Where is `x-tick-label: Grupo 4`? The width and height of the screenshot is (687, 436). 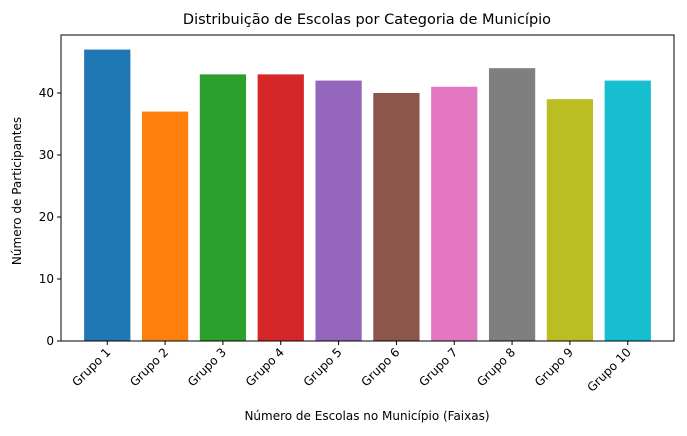
x-tick-label: Grupo 4 is located at coordinates (265, 367).